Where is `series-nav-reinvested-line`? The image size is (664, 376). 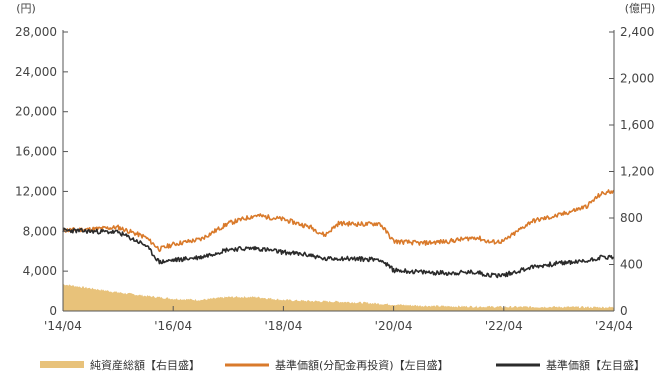 series-nav-reinvested-line is located at coordinates (338, 221).